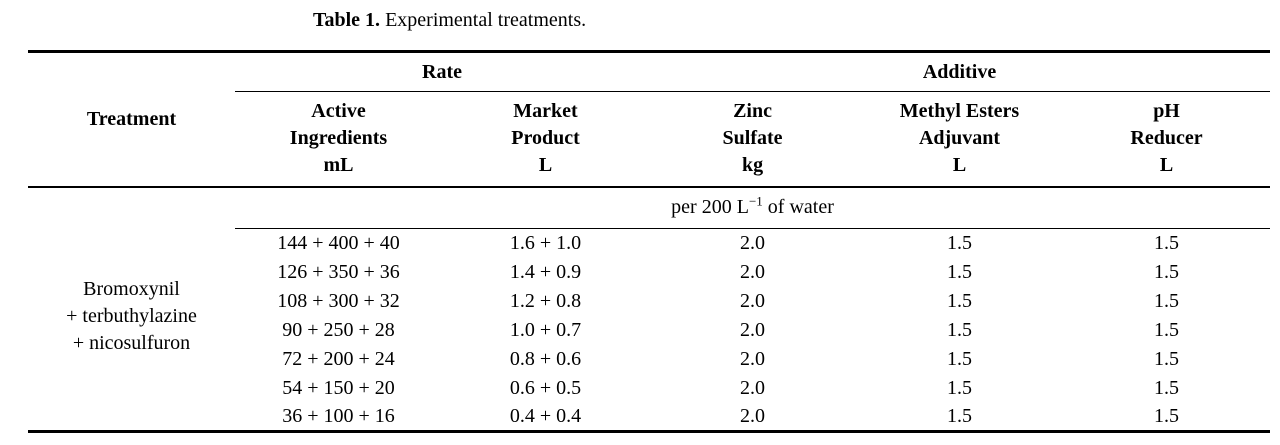  I want to click on header-line: Ingredients, so click(338, 138).